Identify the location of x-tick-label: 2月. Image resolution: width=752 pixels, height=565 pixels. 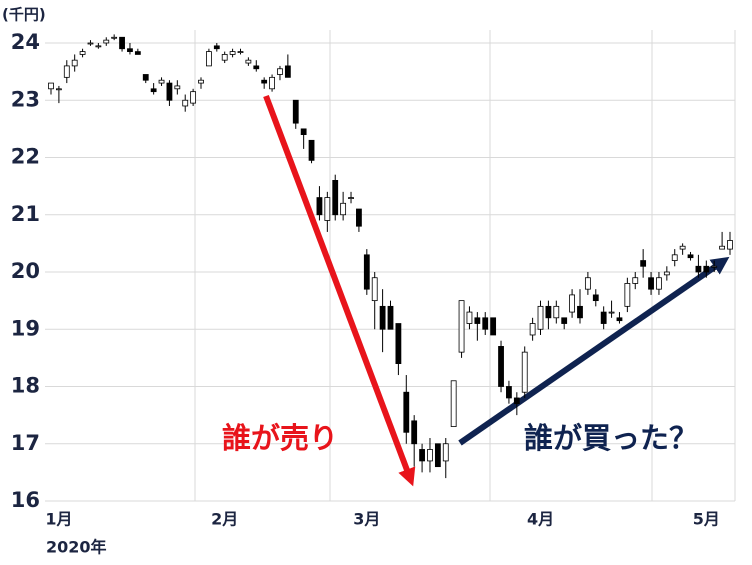
(224, 519).